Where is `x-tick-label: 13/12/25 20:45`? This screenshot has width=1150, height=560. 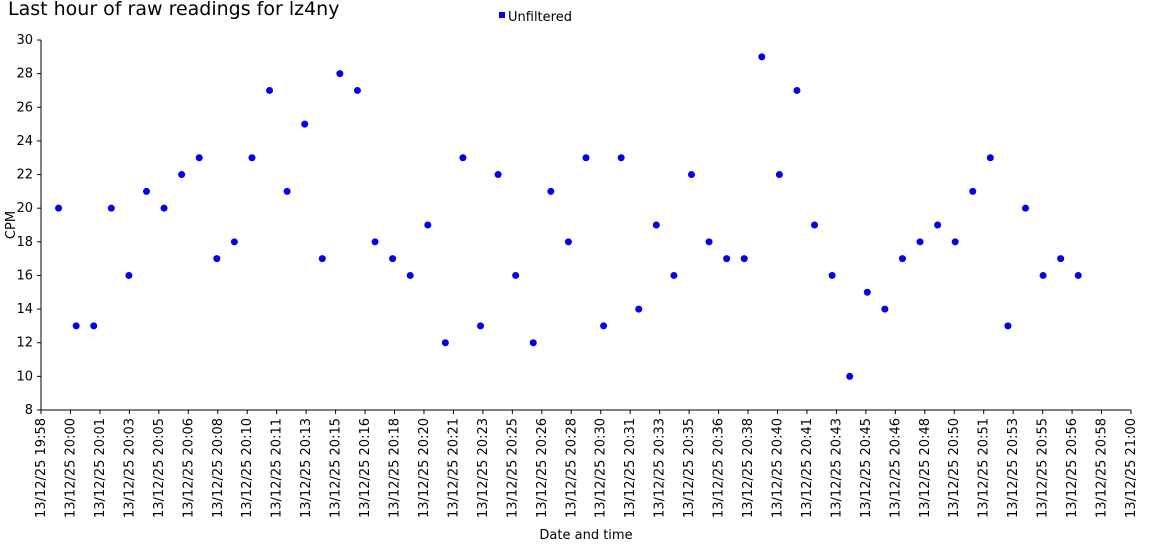
x-tick-label: 13/12/25 20:45 is located at coordinates (866, 468).